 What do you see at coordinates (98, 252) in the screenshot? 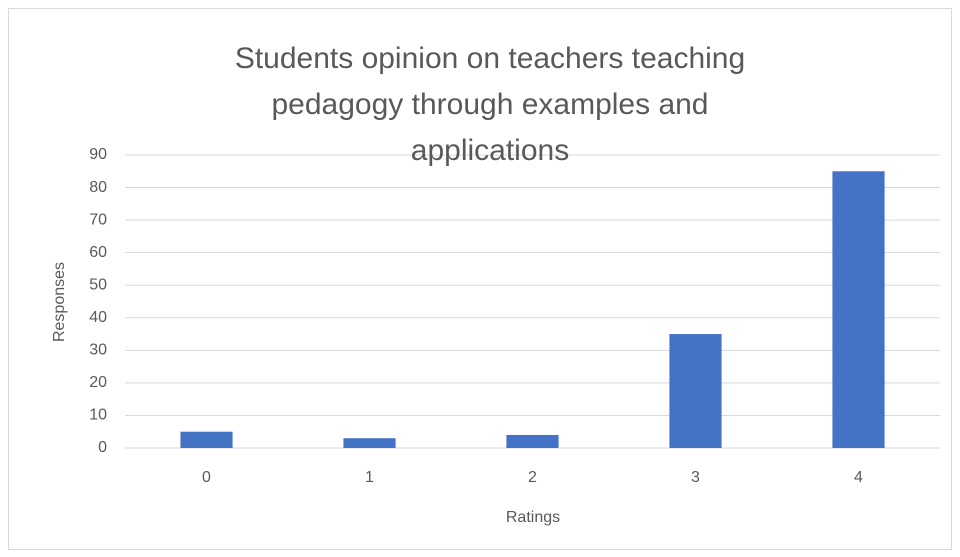
I see `y-tick-label: 60` at bounding box center [98, 252].